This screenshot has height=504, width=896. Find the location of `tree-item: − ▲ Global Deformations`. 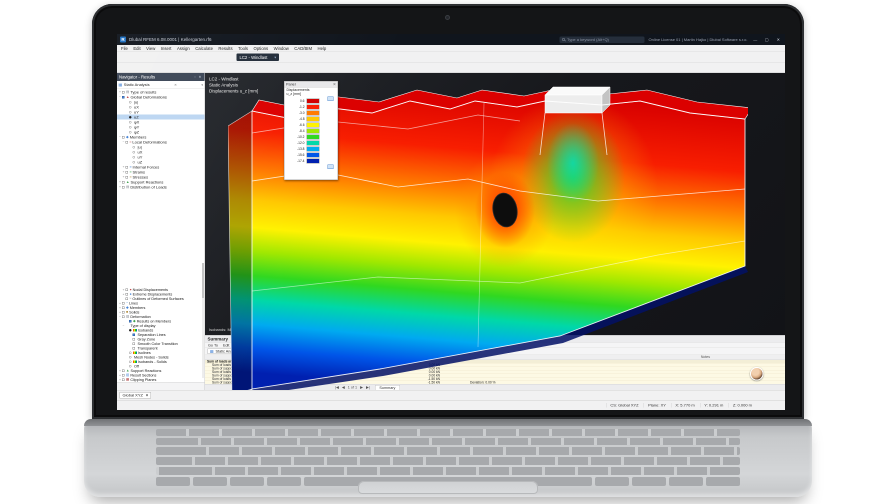

tree-item: − ▲ Global Deformations is located at coordinates (161, 97).